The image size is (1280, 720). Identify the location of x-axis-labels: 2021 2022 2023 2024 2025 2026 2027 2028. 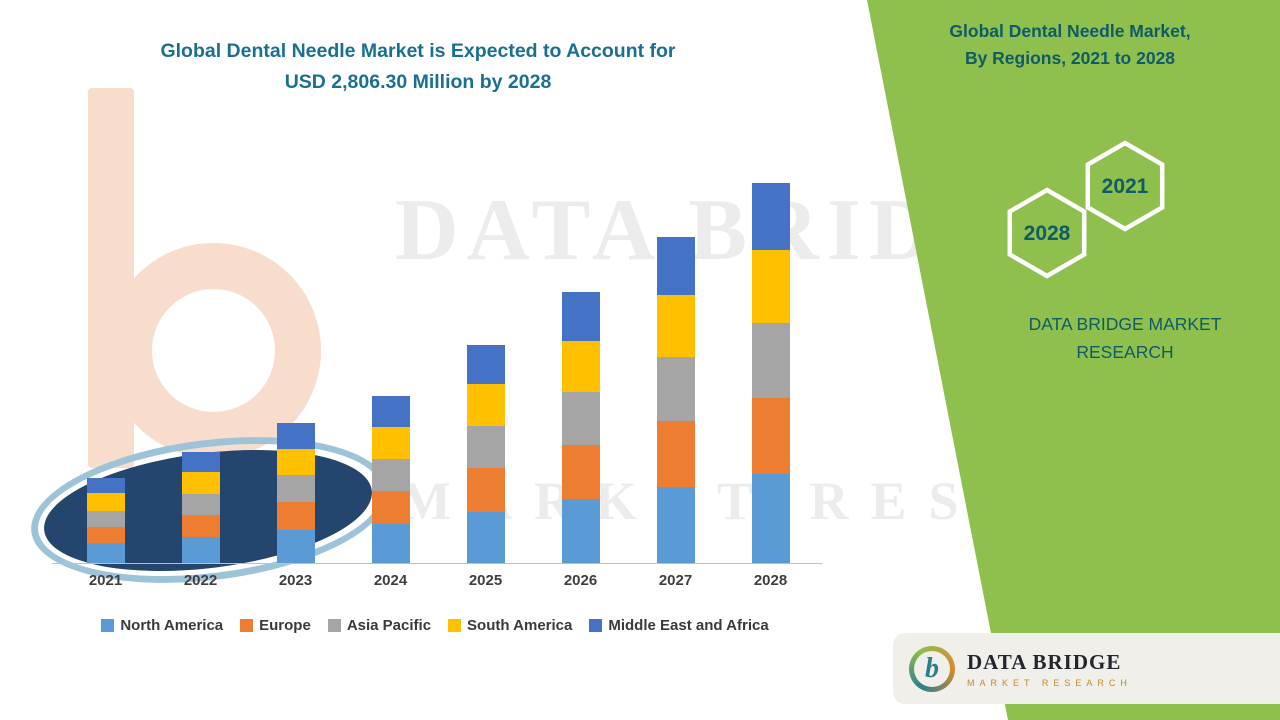
(438, 580).